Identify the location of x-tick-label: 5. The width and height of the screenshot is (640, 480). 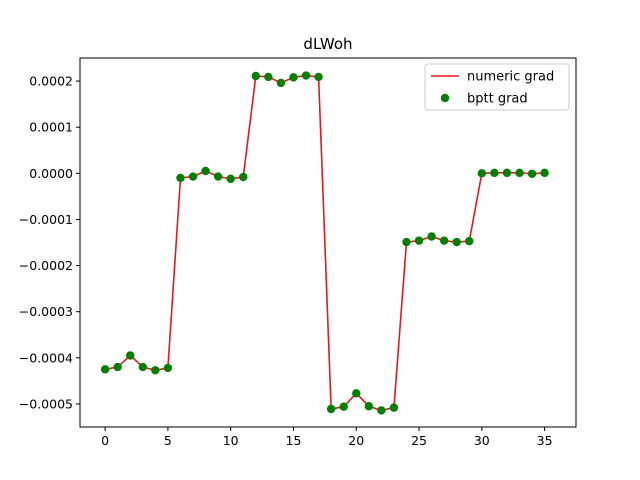
(168, 440).